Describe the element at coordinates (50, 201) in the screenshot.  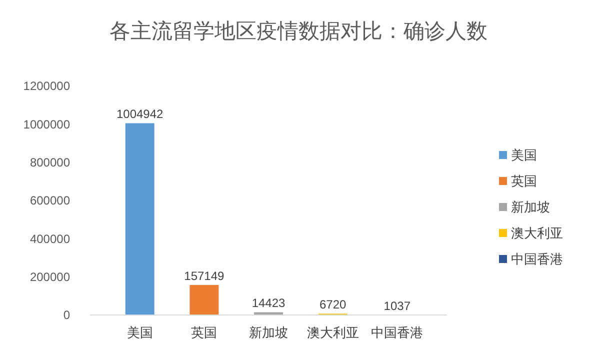
I see `y-tick-label: 600000` at that location.